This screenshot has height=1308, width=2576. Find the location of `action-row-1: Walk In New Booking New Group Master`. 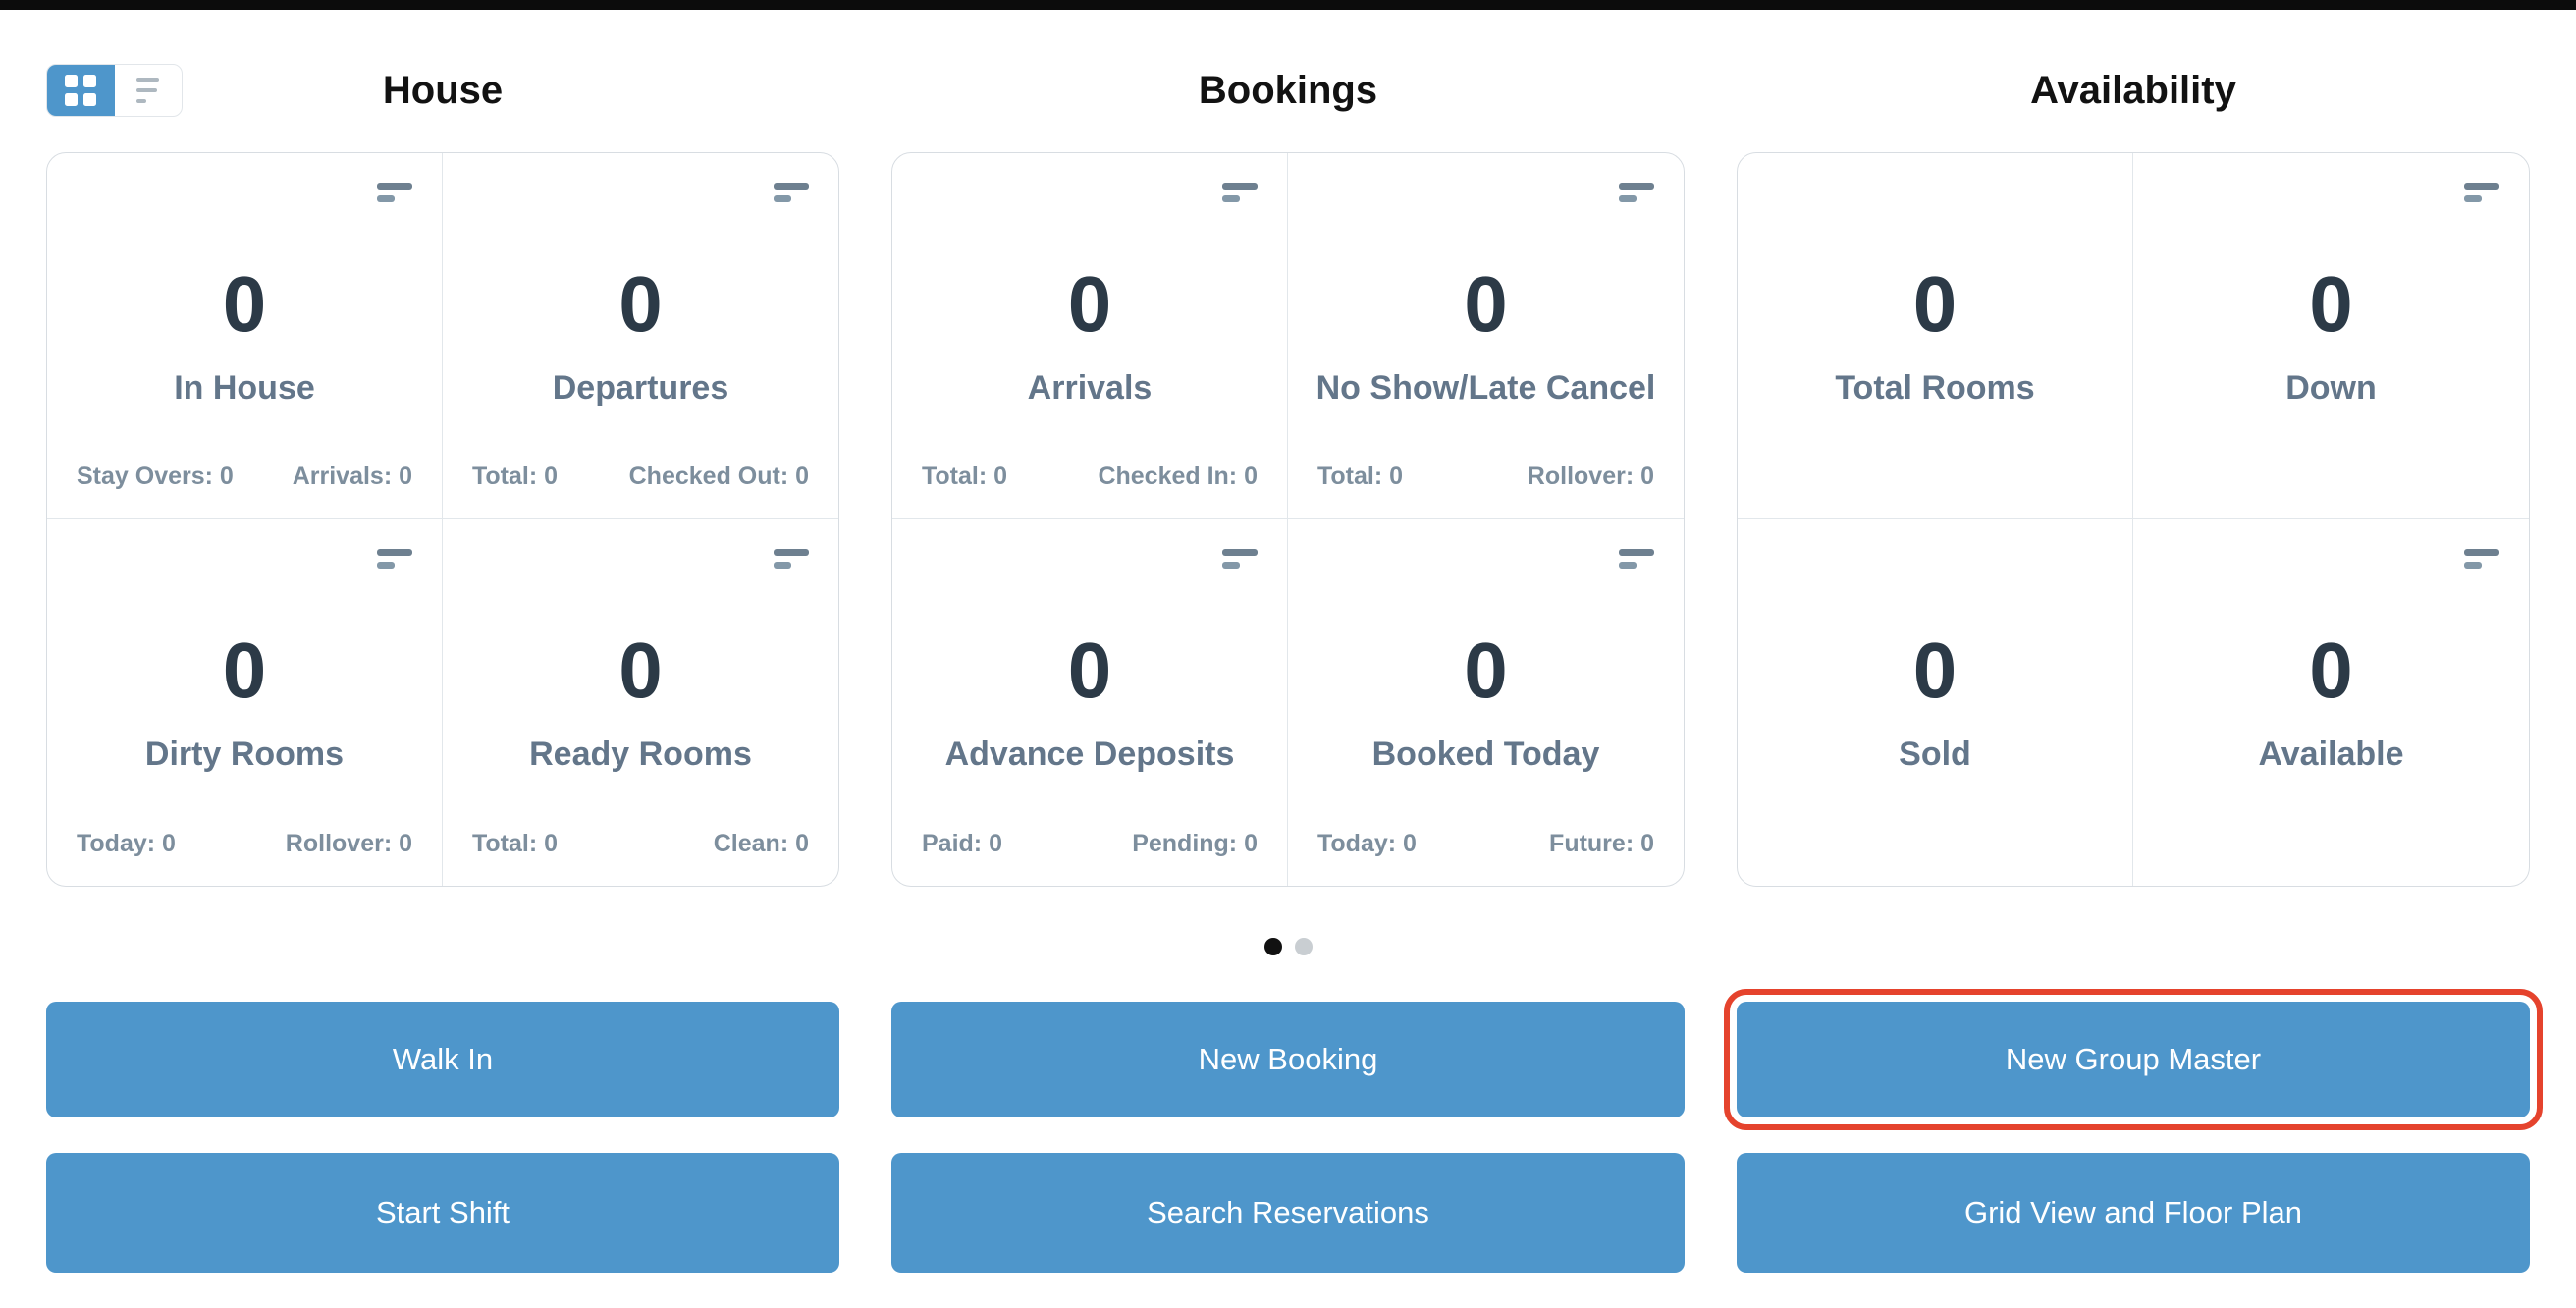

action-row-1: Walk In New Booking New Group Master is located at coordinates (1294, 1059).